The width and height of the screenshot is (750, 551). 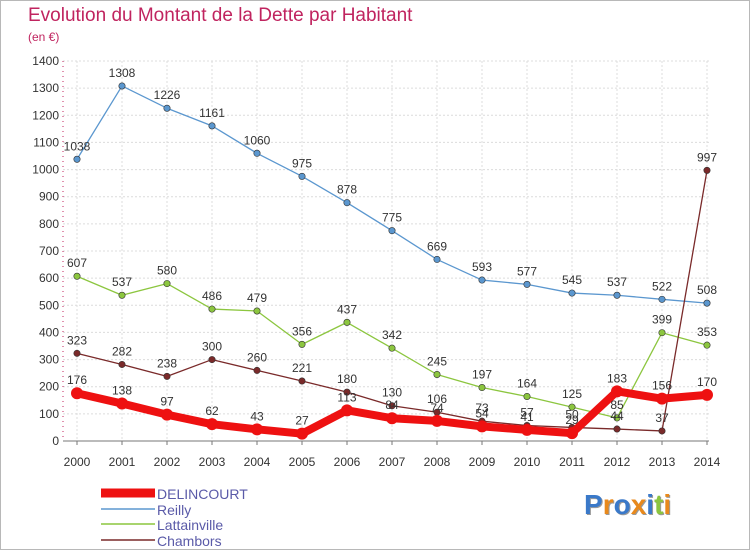 What do you see at coordinates (257, 298) in the screenshot?
I see `data-label-lattainville: 479` at bounding box center [257, 298].